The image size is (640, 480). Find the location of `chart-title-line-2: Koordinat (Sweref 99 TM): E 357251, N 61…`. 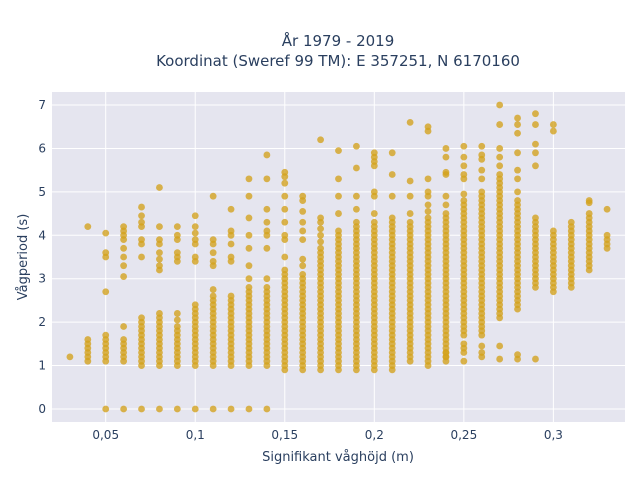

chart-title-line-2: Koordinat (Sweref 99 TM): E 357251, N 61… is located at coordinates (338, 61).